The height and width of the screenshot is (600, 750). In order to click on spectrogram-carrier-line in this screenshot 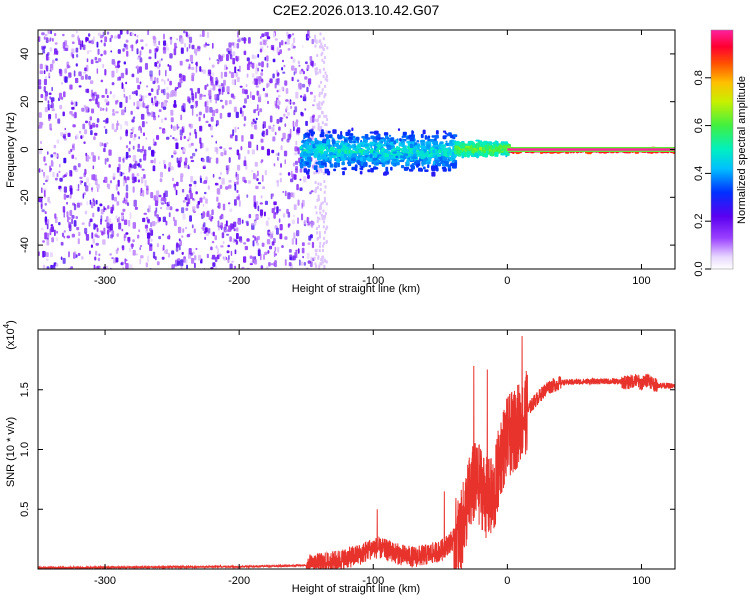, I will do `click(591, 149)`.